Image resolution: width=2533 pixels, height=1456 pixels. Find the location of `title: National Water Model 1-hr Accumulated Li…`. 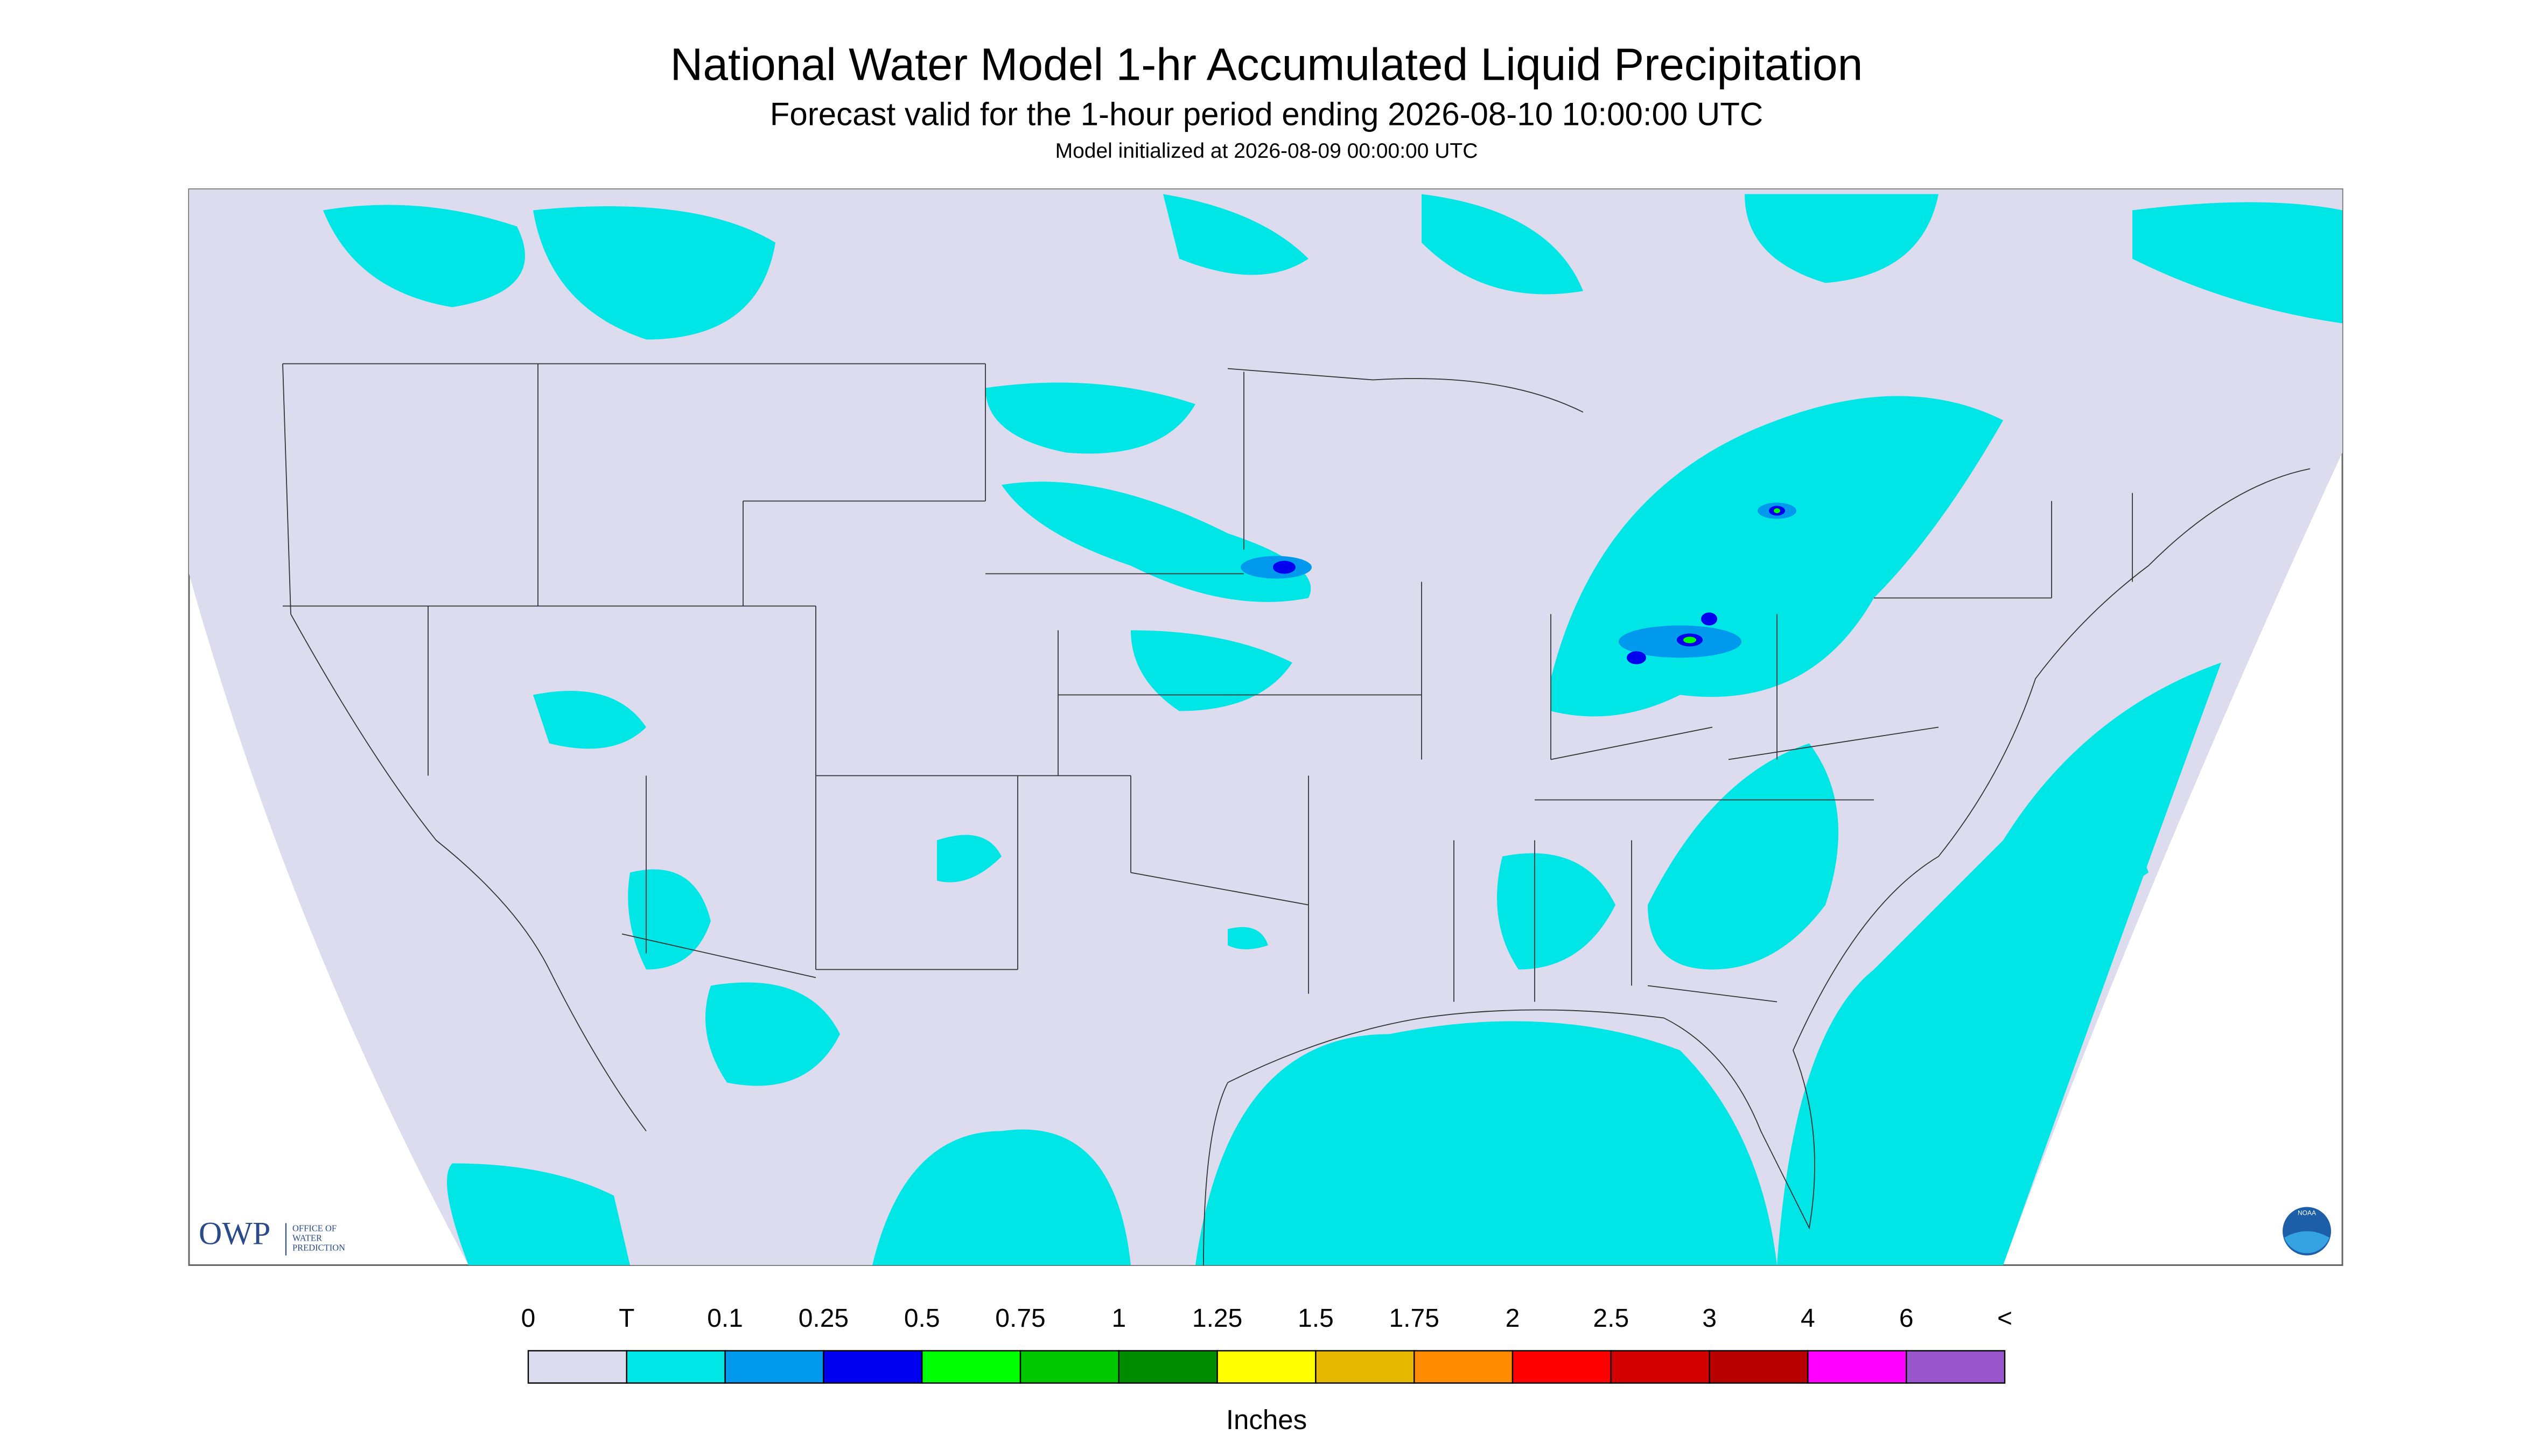

title: National Water Model 1-hr Accumulated Li… is located at coordinates (1266, 64).